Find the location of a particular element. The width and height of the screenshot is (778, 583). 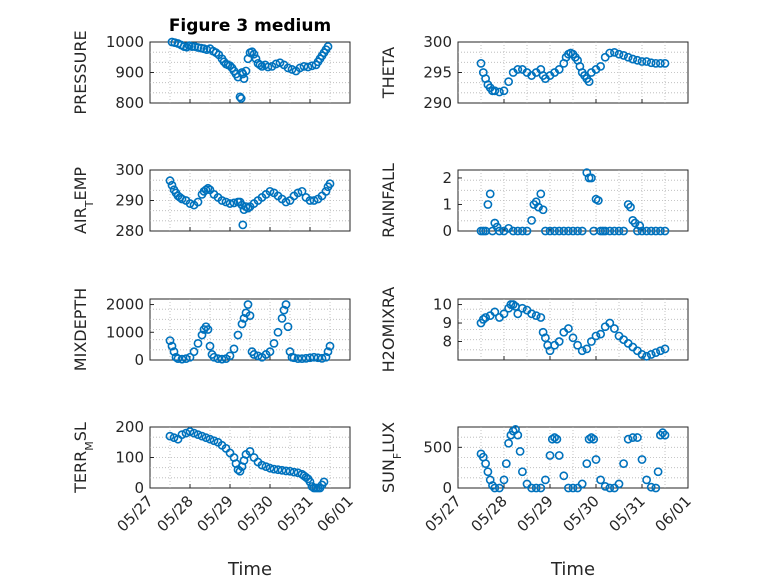

x-tick-label: 05/31 is located at coordinates (627, 513).